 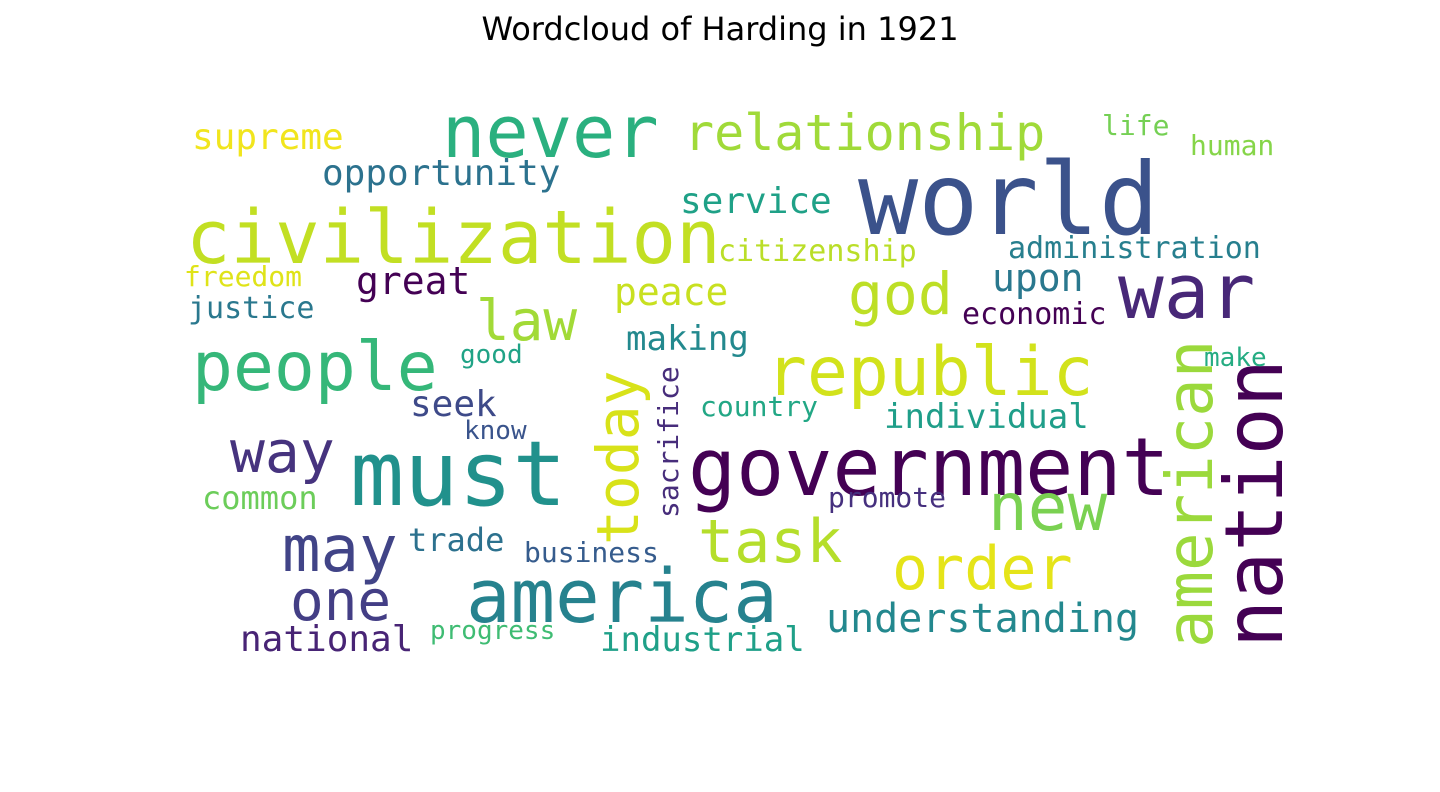 I want to click on word-citizenship: citizenship, so click(x=817, y=251).